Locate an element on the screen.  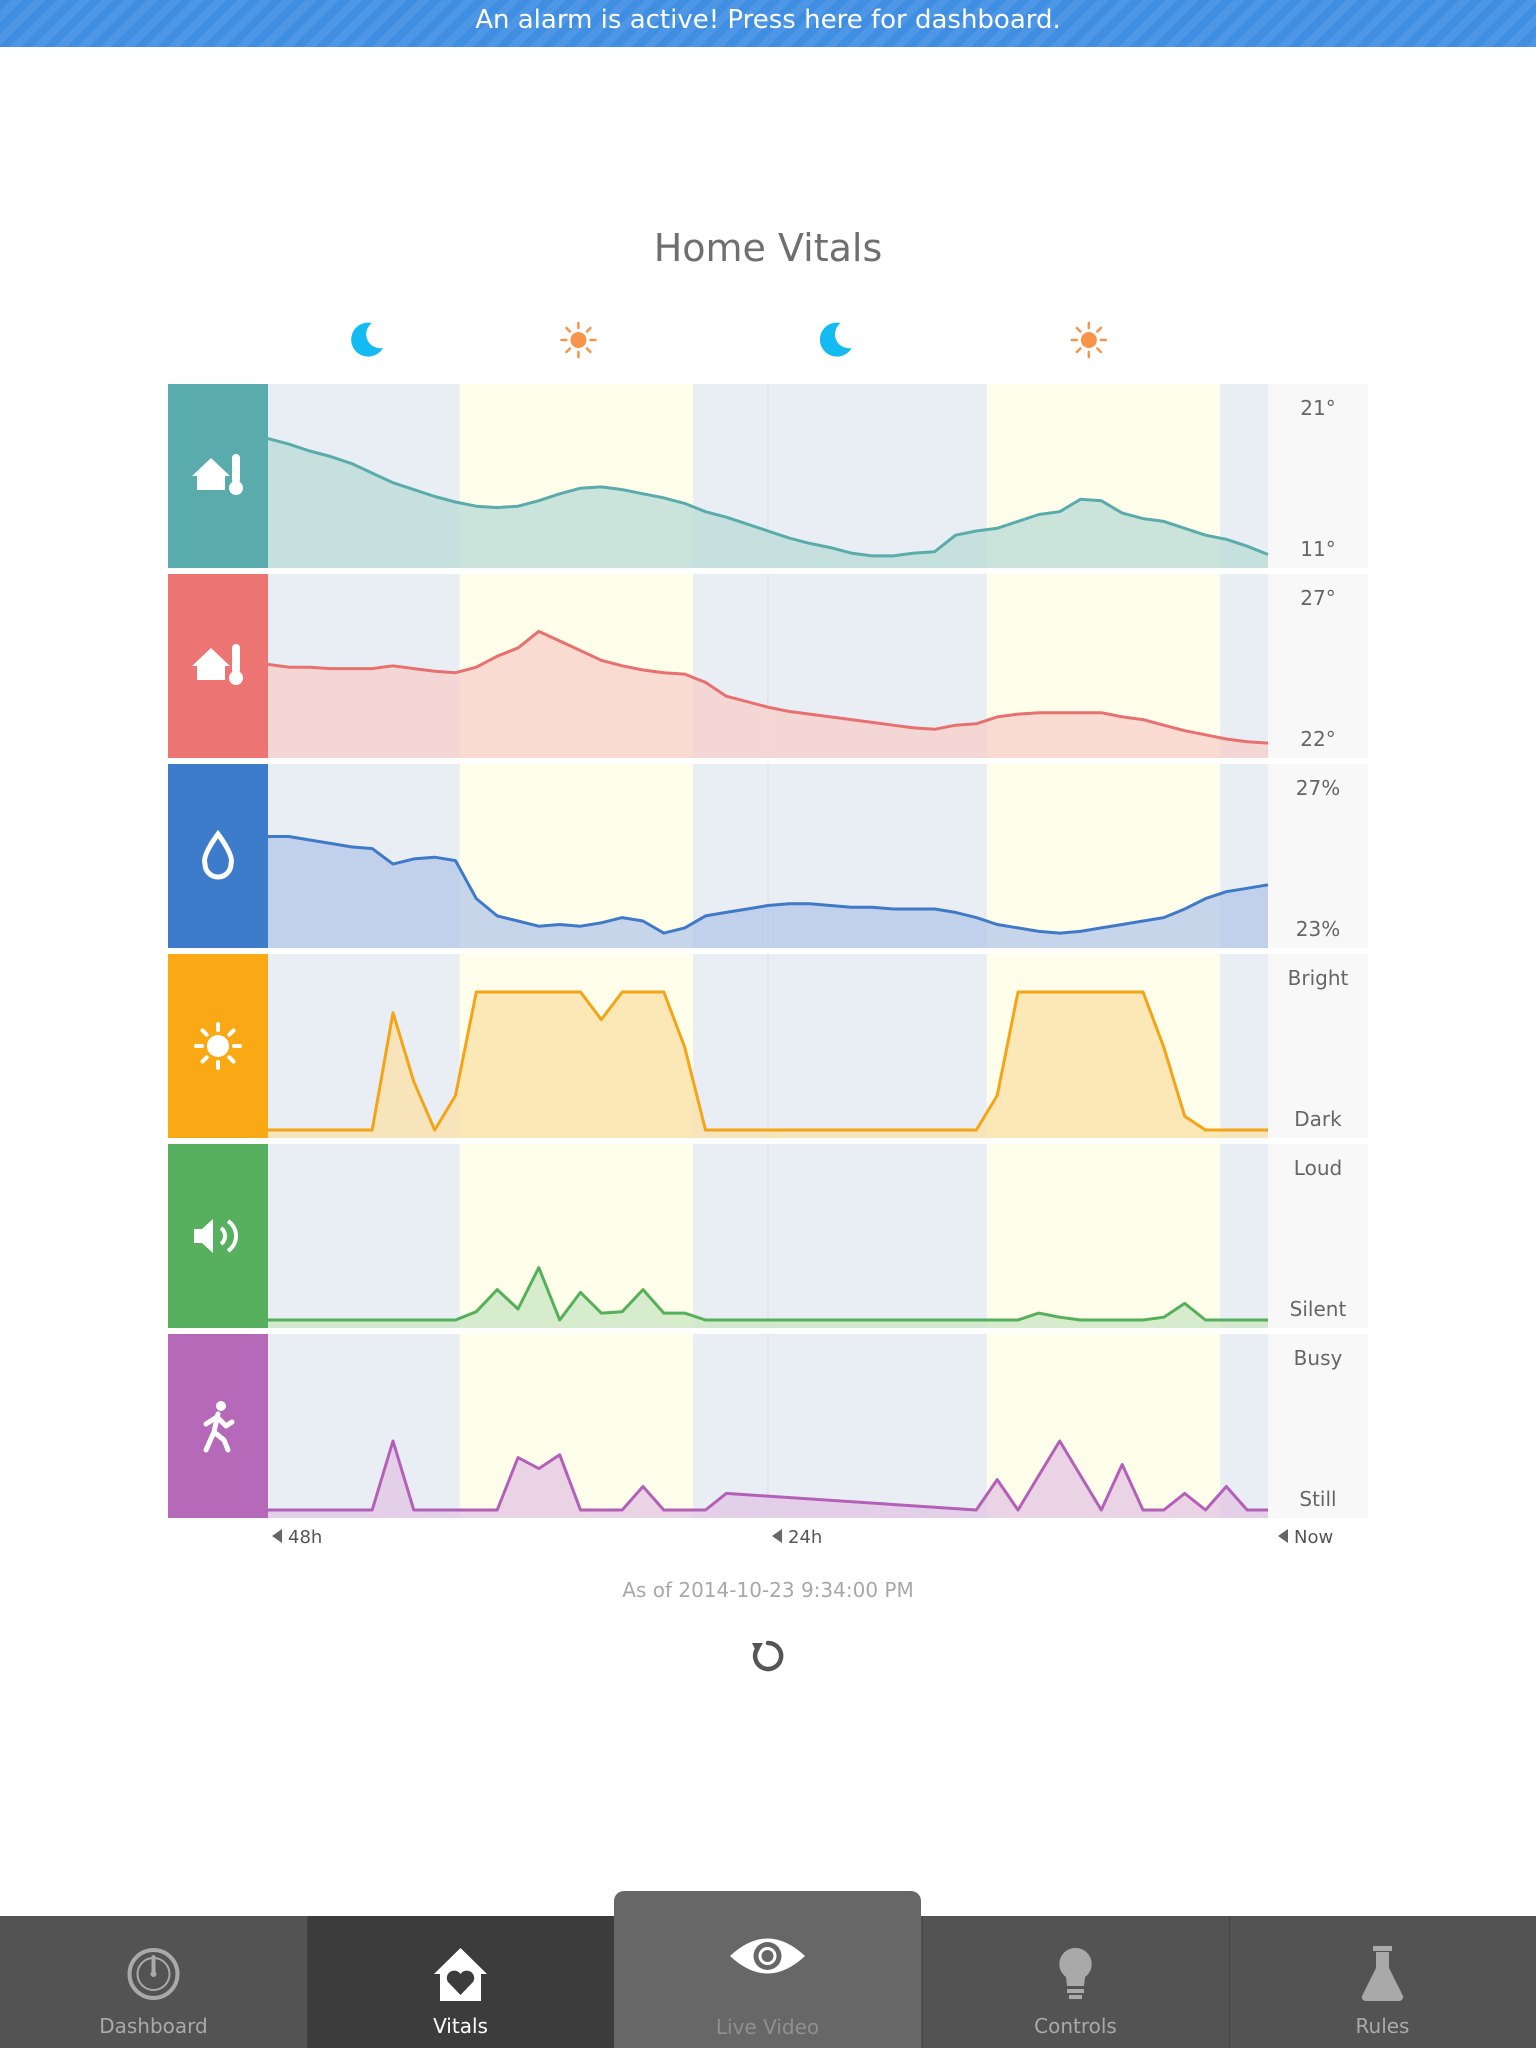
row-max-label: Busy is located at coordinates (1318, 1358).